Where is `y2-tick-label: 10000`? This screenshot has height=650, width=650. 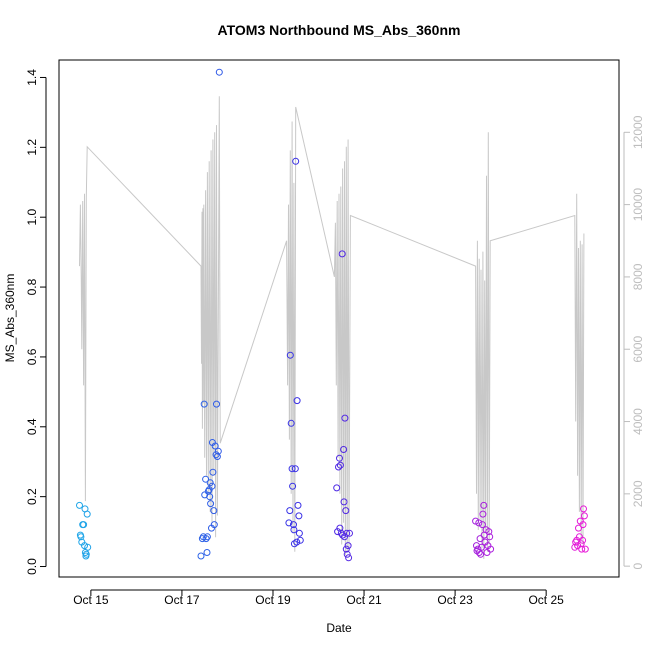 y2-tick-label: 10000 is located at coordinates (638, 205).